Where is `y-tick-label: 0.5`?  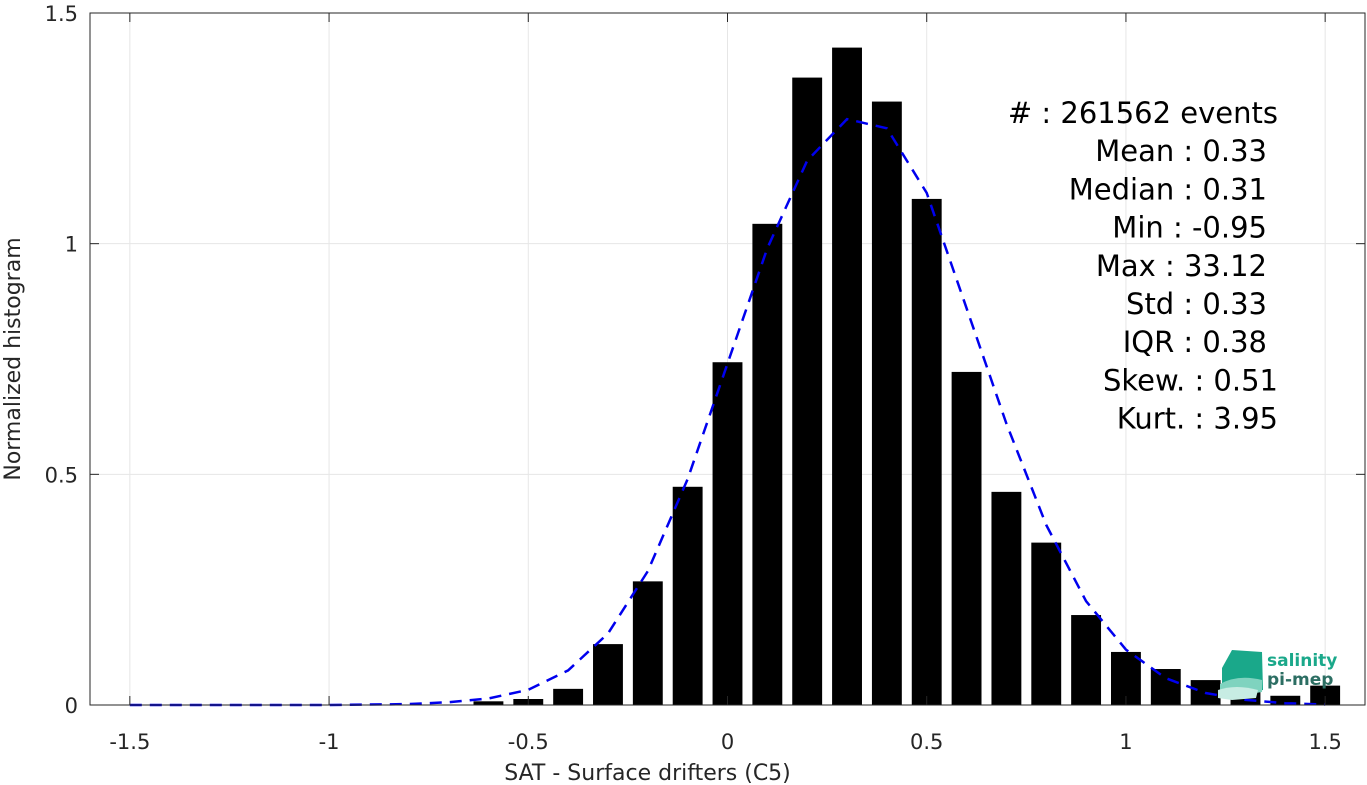
y-tick-label: 0.5 is located at coordinates (61, 475).